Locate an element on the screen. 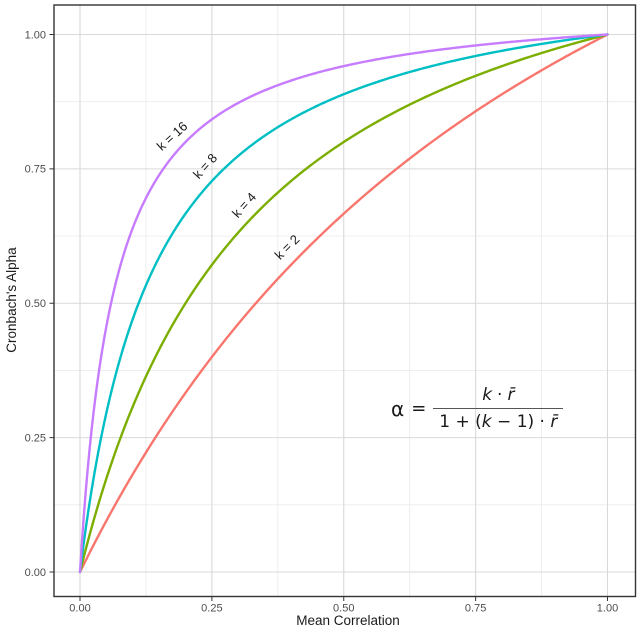  formula-numerator: k · r̄ is located at coordinates (498, 396).